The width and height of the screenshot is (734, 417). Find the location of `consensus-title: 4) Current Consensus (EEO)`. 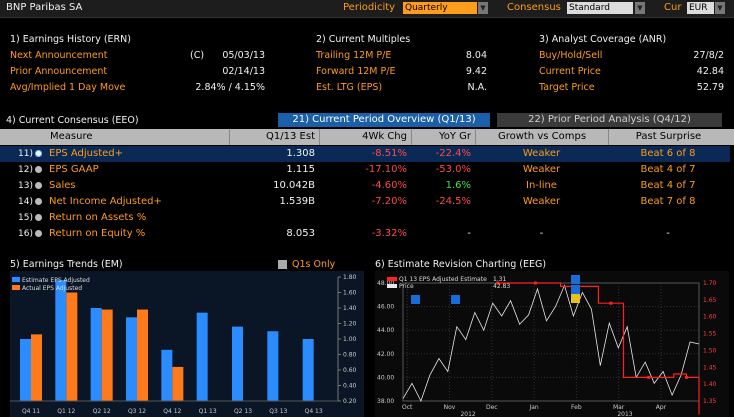

consensus-title: 4) Current Consensus (EEO) is located at coordinates (72, 120).